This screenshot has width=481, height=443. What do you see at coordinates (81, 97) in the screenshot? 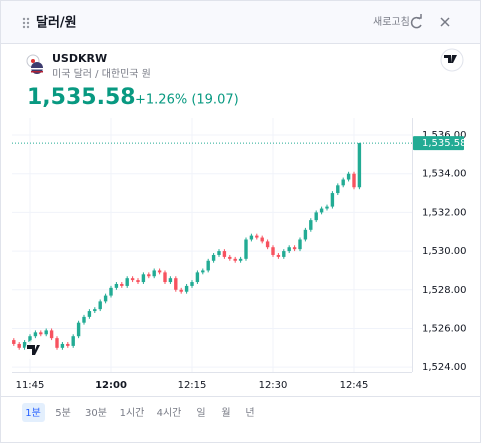
I see `last-price: 1,535.58` at bounding box center [81, 97].